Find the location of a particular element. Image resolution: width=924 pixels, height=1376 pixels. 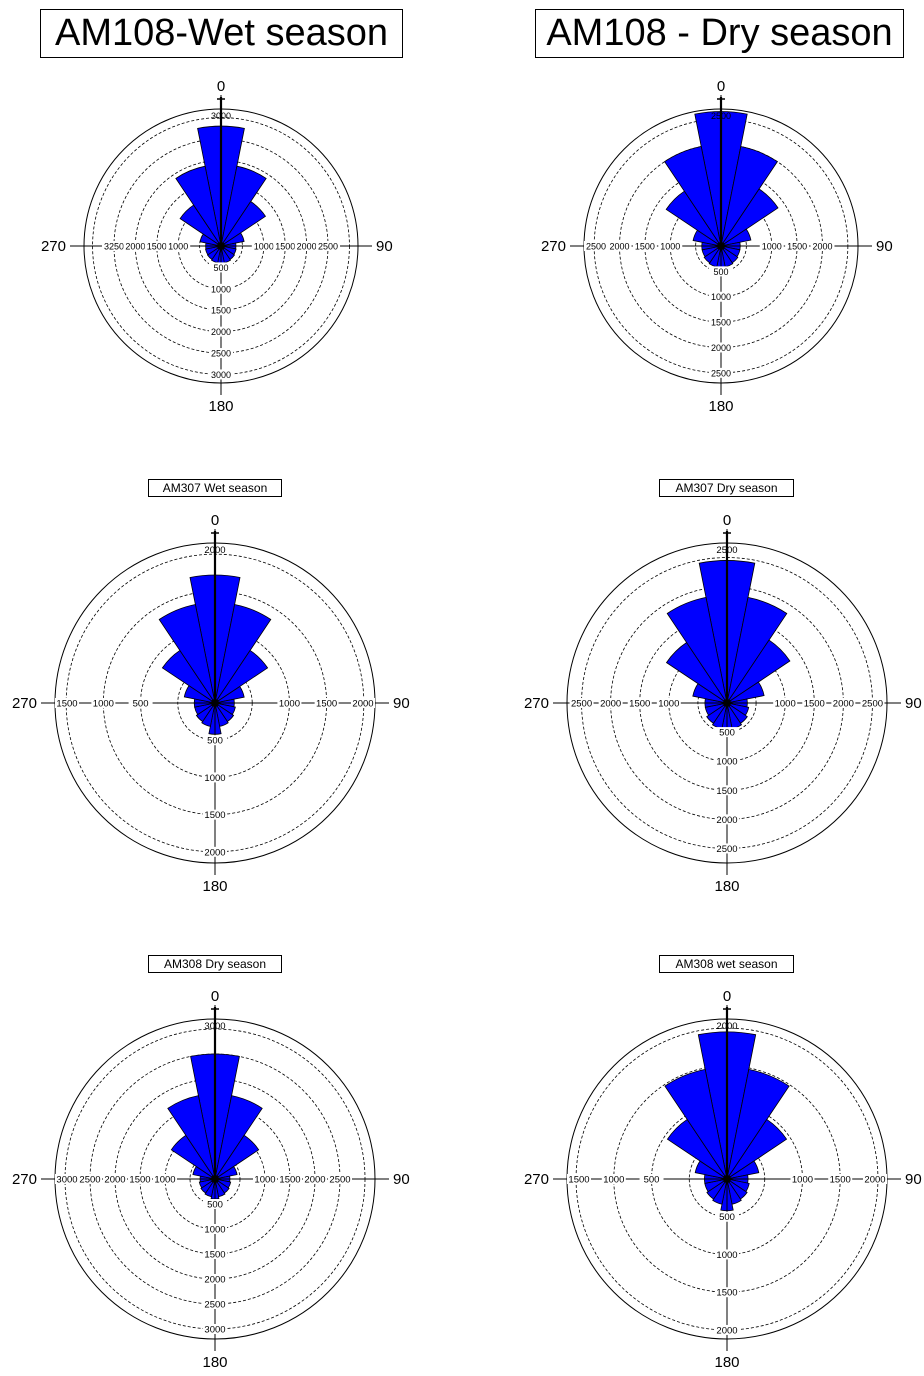

ring-label-east: 1000 is located at coordinates (289, 704).